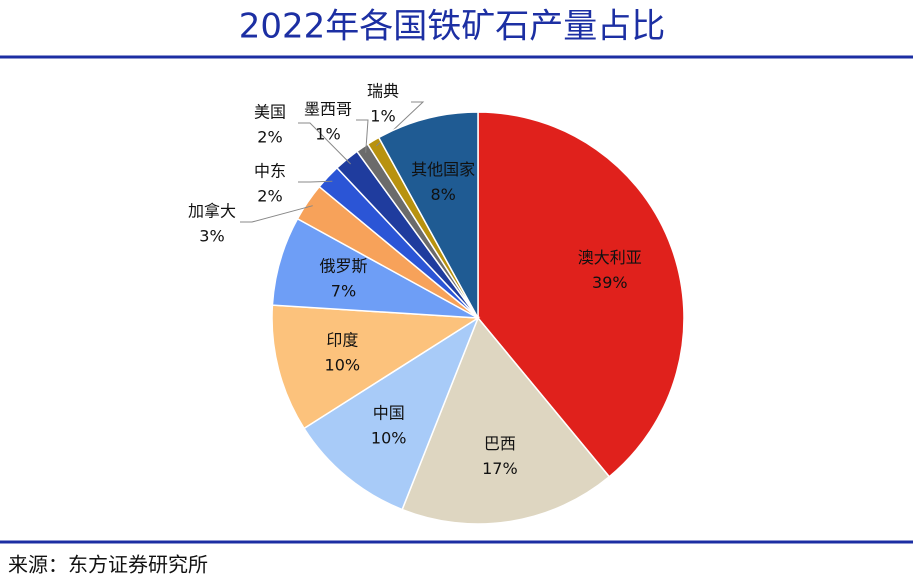 The width and height of the screenshot is (913, 587). What do you see at coordinates (342, 339) in the screenshot?
I see `slice-label: 印度` at bounding box center [342, 339].